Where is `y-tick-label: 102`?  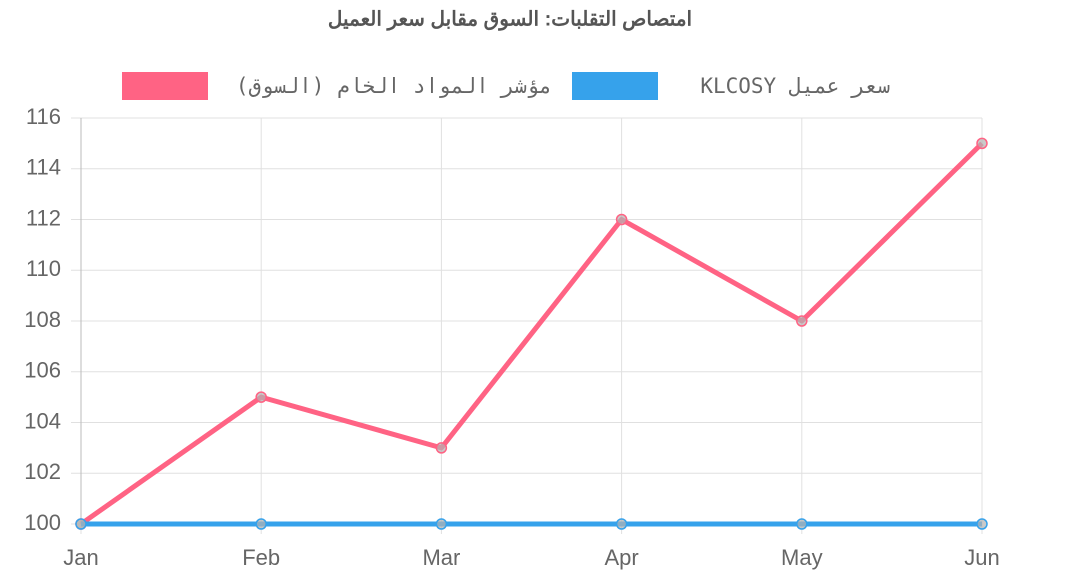
y-tick-label: 102 is located at coordinates (42, 471).